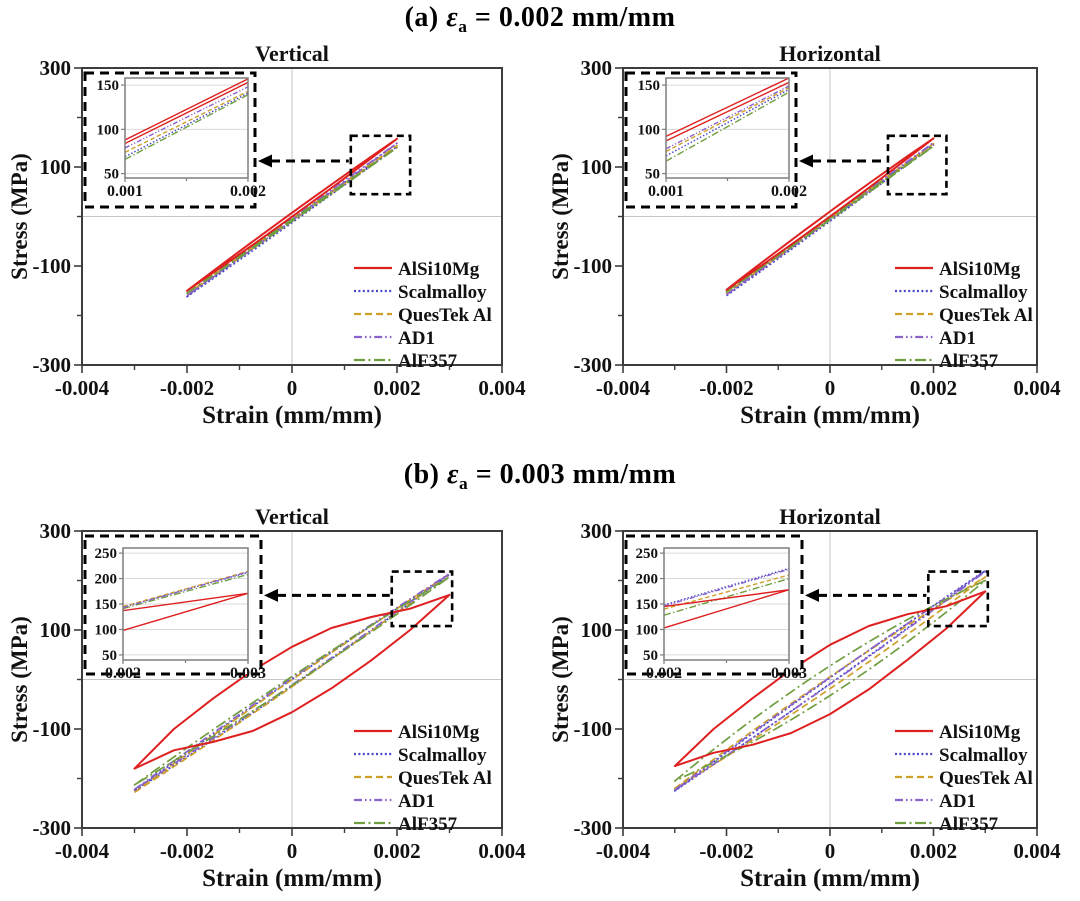 This screenshot has height=901, width=1080. I want to click on section-b-prefix: (b), so click(425, 474).